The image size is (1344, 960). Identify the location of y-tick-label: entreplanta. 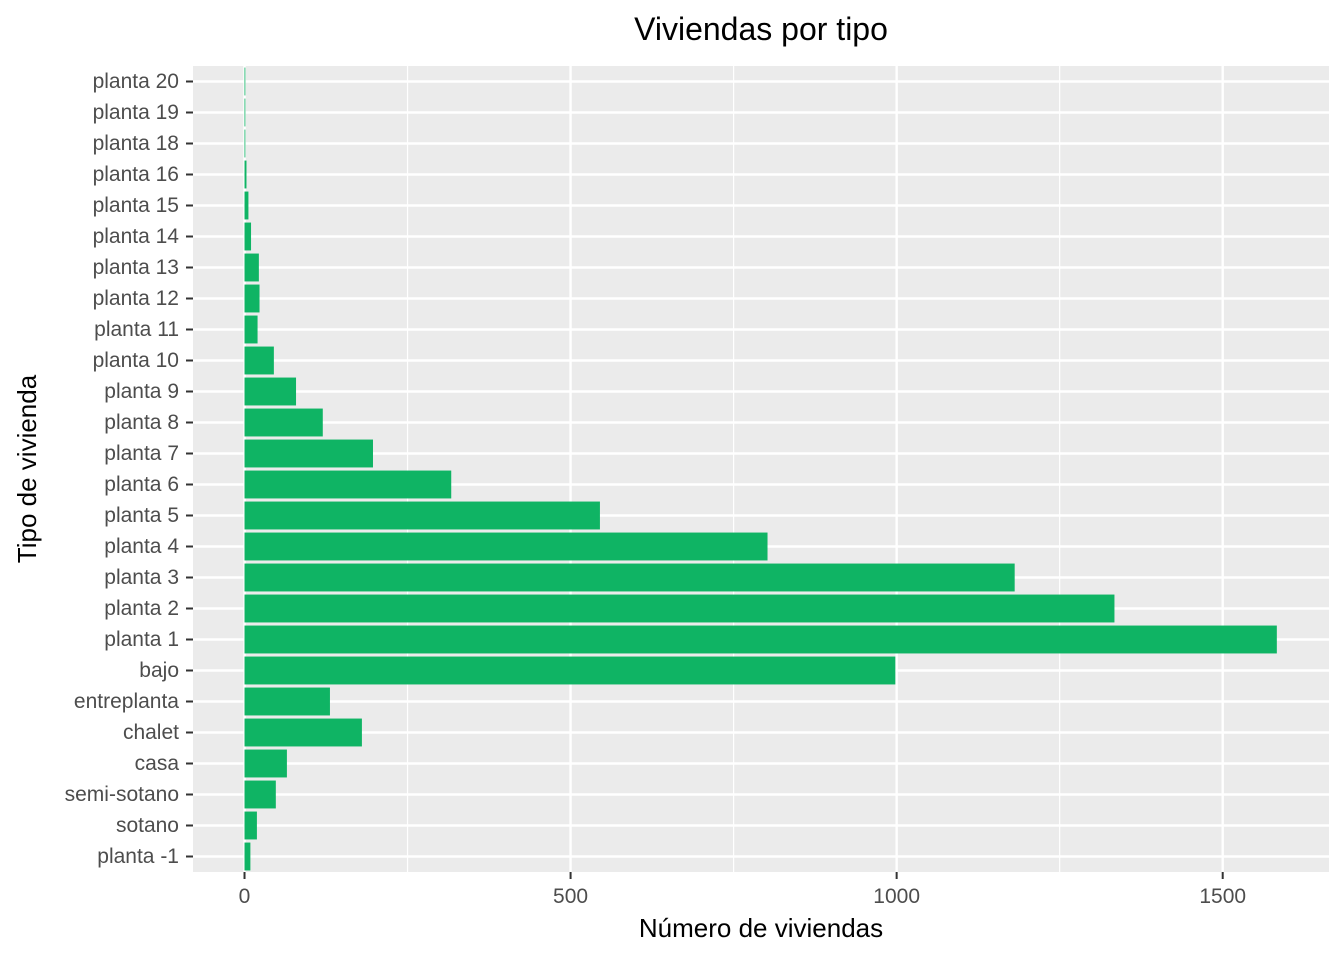
(126, 701).